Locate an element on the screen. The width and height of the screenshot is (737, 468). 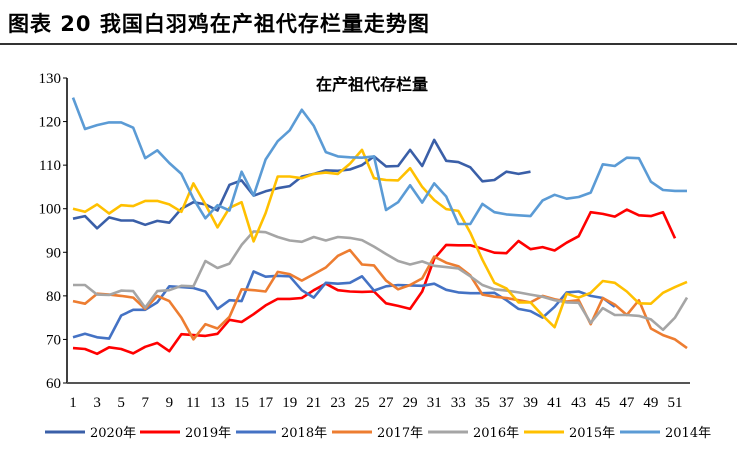
legend-label: 2015年 is located at coordinates (592, 433).